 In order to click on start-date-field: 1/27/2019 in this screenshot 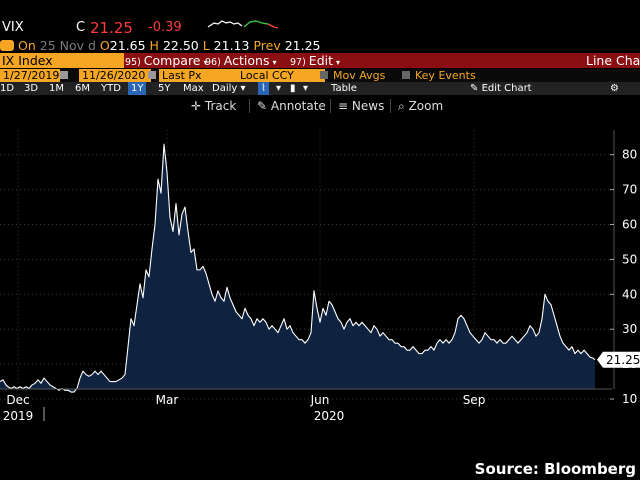, I will do `click(30, 75)`.